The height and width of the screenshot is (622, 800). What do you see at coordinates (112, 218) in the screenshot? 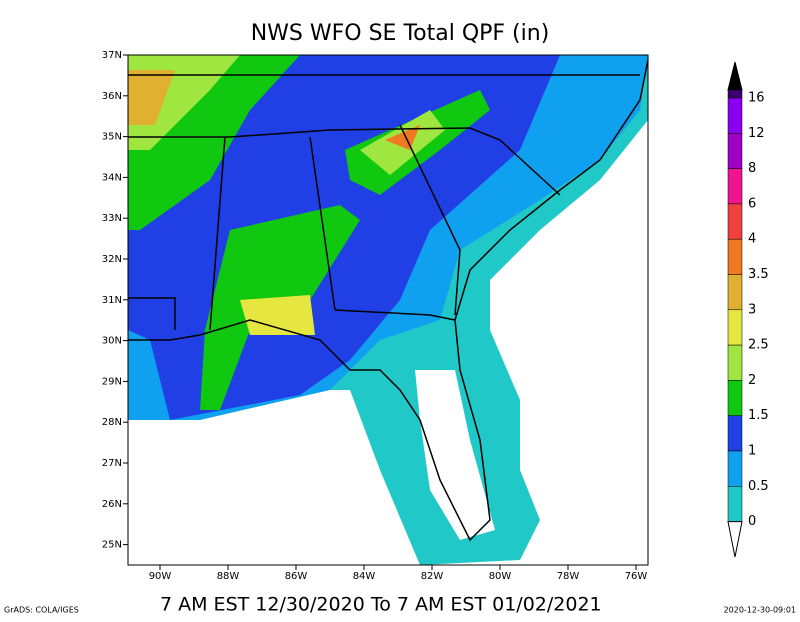
I see `lat-label: 33N` at bounding box center [112, 218].